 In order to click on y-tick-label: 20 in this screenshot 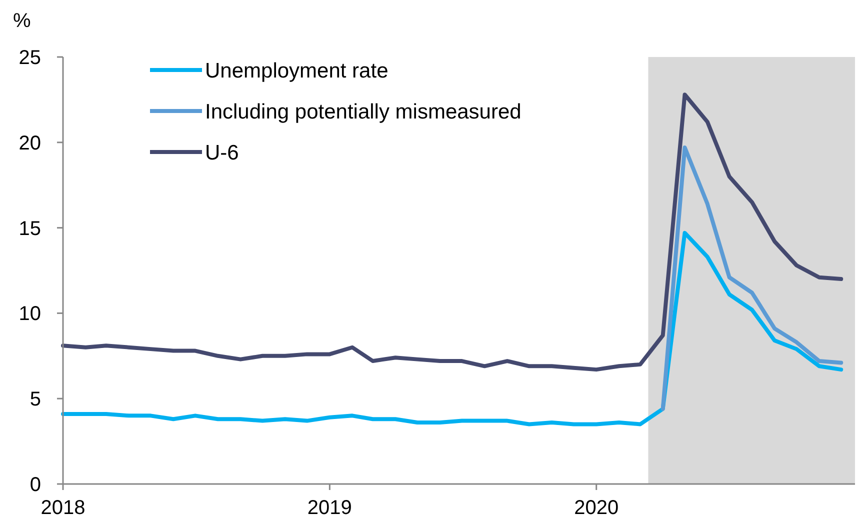, I will do `click(29, 143)`.